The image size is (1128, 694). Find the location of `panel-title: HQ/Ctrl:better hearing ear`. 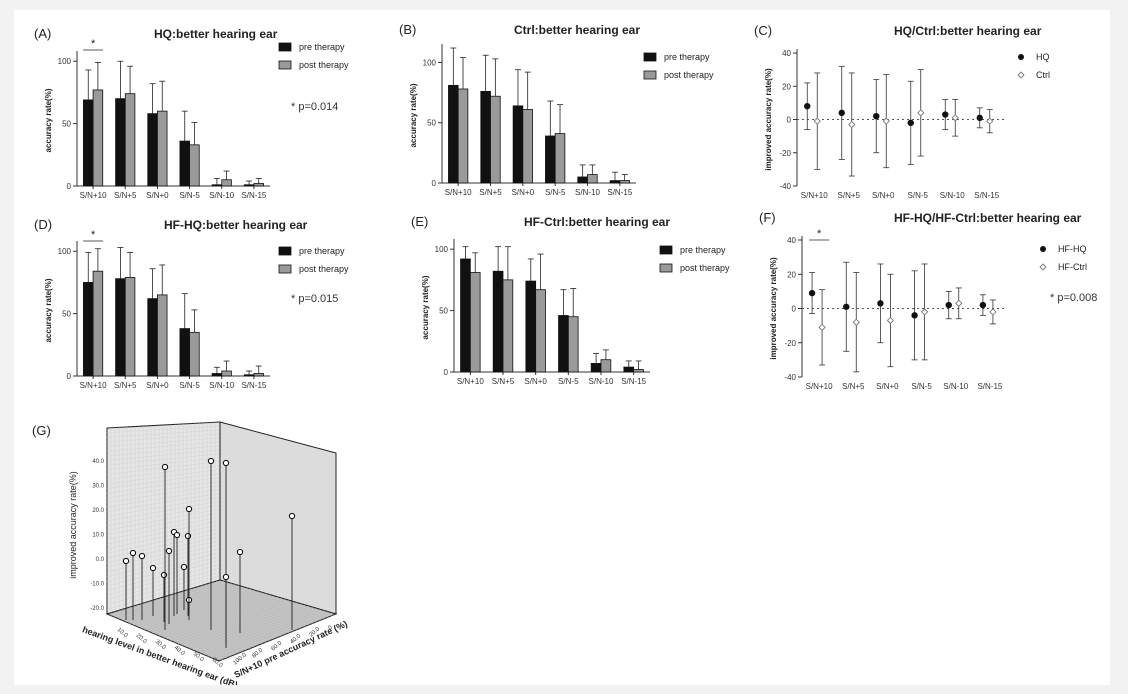

panel-title: HQ/Ctrl:better hearing ear is located at coordinates (968, 31).